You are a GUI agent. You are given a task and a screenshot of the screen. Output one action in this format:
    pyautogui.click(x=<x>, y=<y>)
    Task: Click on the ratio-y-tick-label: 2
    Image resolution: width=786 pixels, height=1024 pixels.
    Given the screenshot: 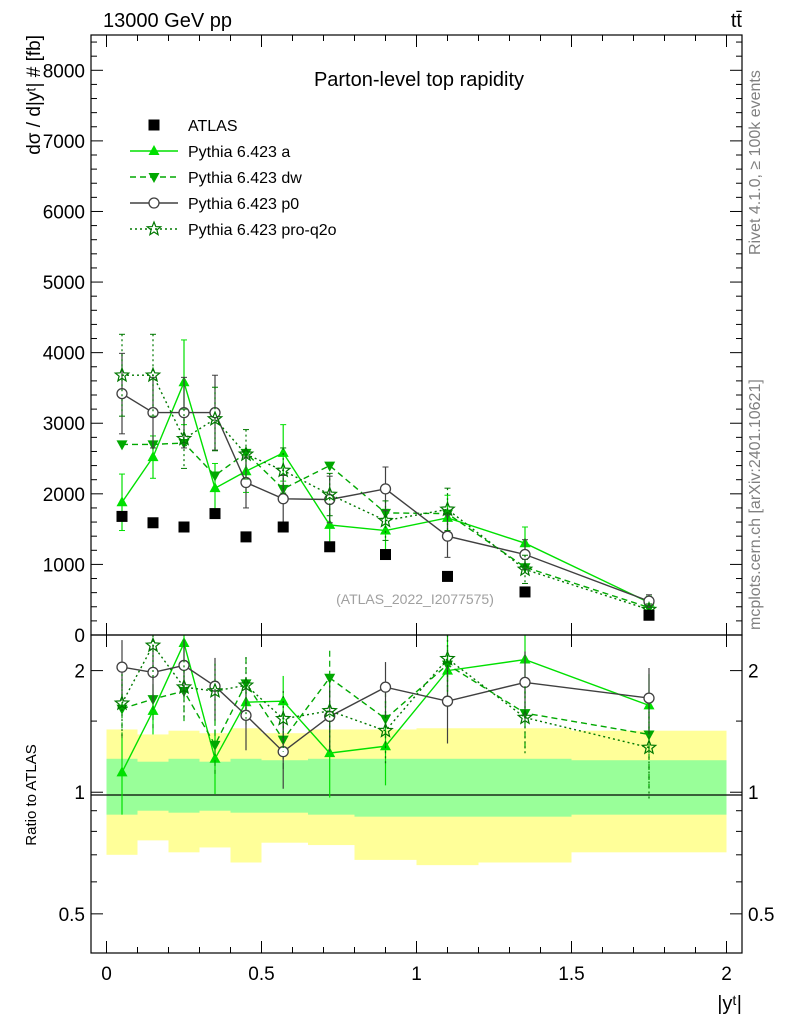 What is the action you would take?
    pyautogui.click(x=79, y=672)
    